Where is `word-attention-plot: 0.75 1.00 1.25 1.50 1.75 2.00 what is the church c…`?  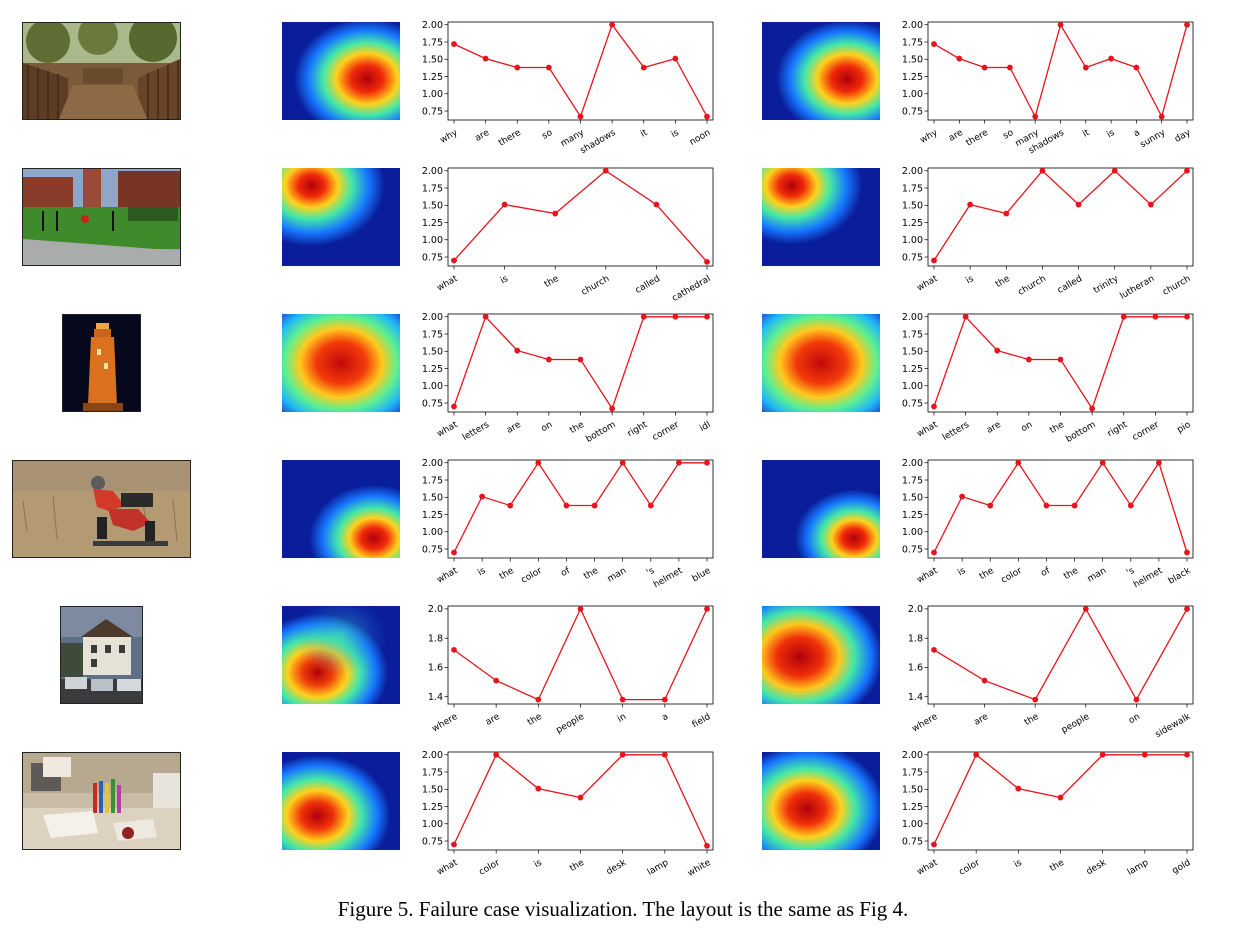 word-attention-plot: 0.75 1.00 1.25 1.50 1.75 2.00 what is the church c… is located at coordinates (568, 235).